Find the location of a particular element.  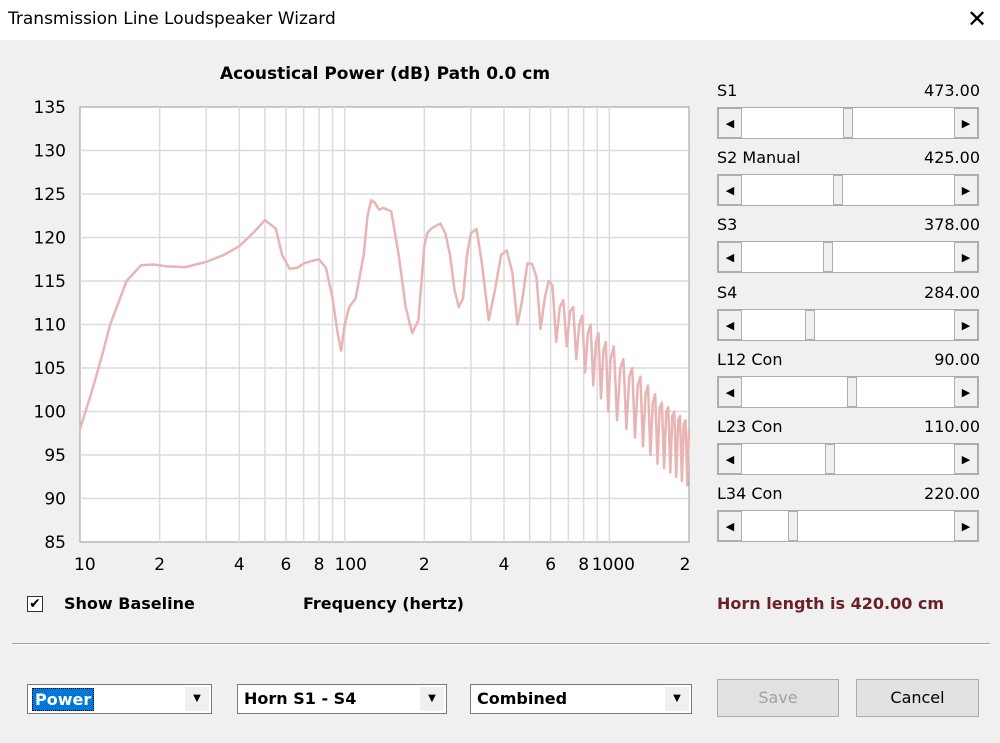

slider-value: 473.00 is located at coordinates (952, 90).